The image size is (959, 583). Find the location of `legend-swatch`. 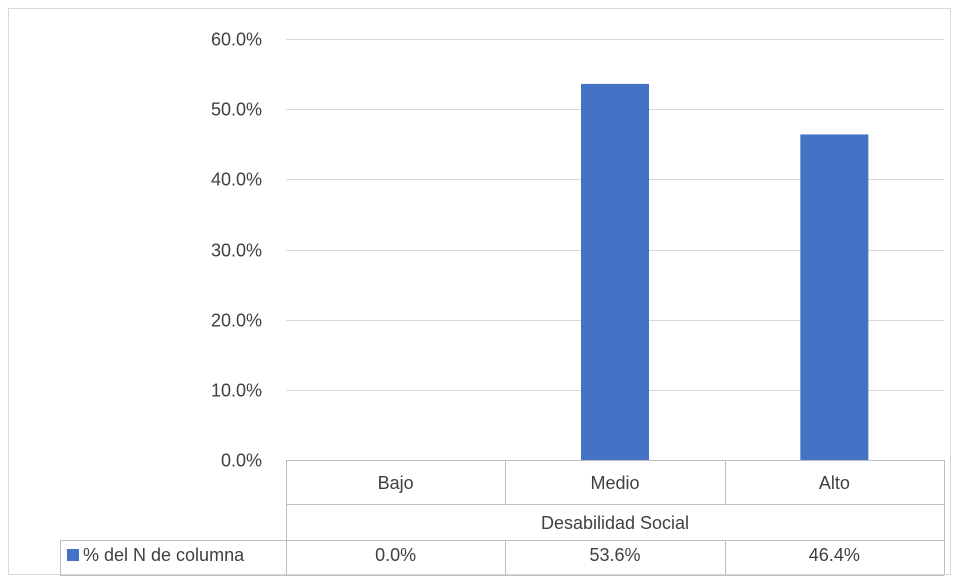

legend-swatch is located at coordinates (73, 555).